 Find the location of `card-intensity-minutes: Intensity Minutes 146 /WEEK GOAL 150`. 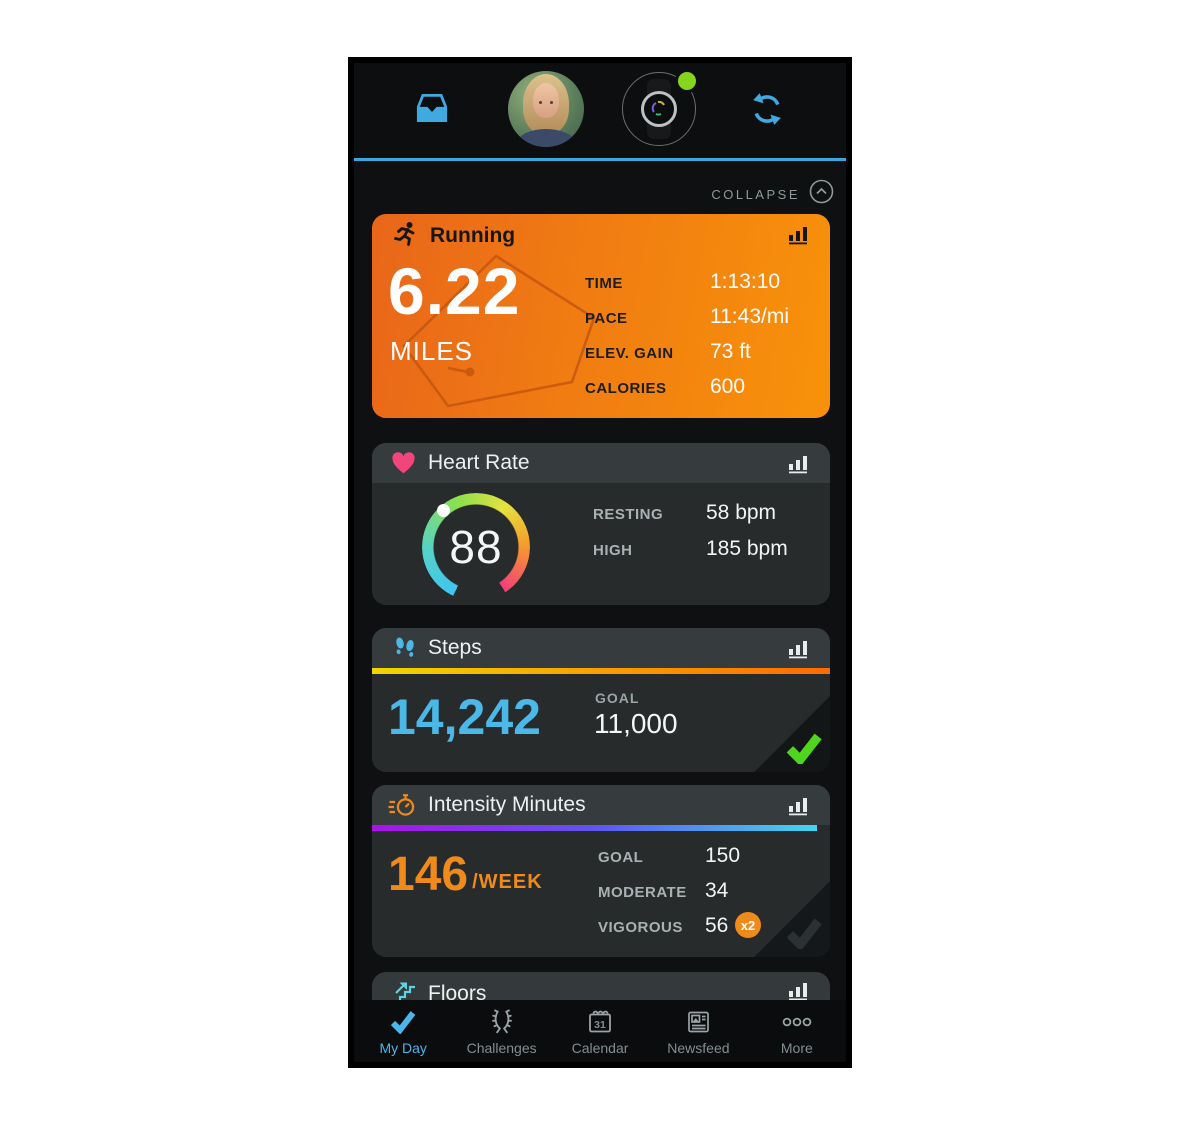

card-intensity-minutes: Intensity Minutes 146 /WEEK GOAL 150 is located at coordinates (601, 871).